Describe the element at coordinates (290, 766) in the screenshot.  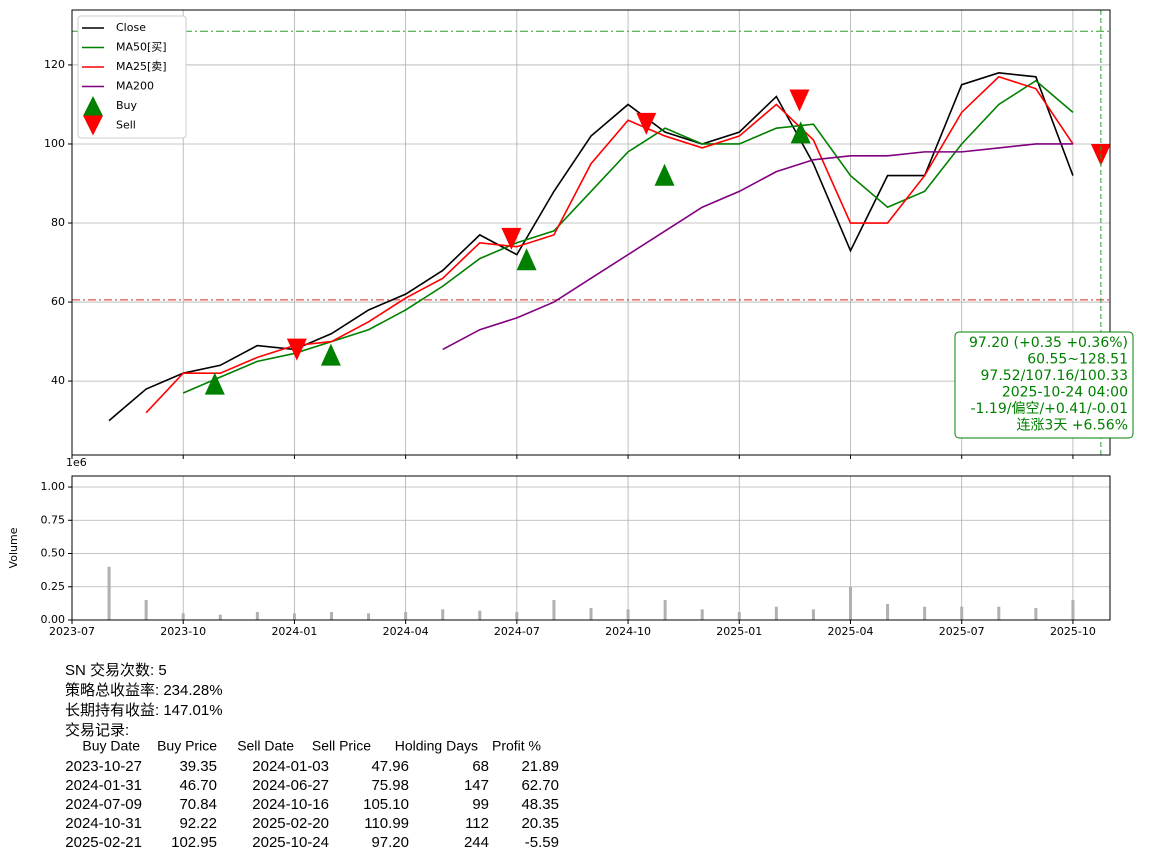
I see `table-cell: 2024-01-03` at that location.